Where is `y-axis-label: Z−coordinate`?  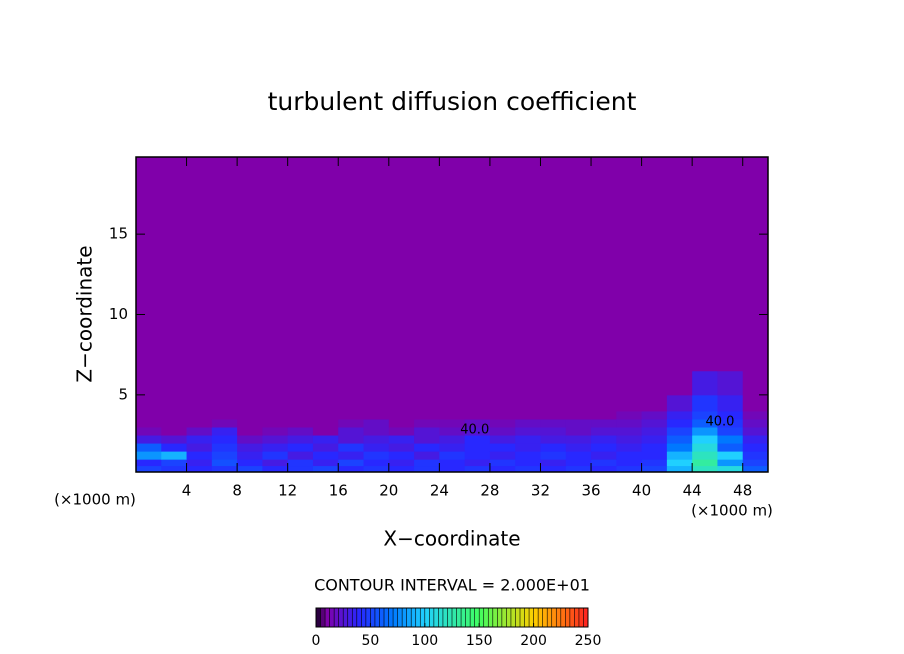
y-axis-label: Z−coordinate is located at coordinates (85, 313).